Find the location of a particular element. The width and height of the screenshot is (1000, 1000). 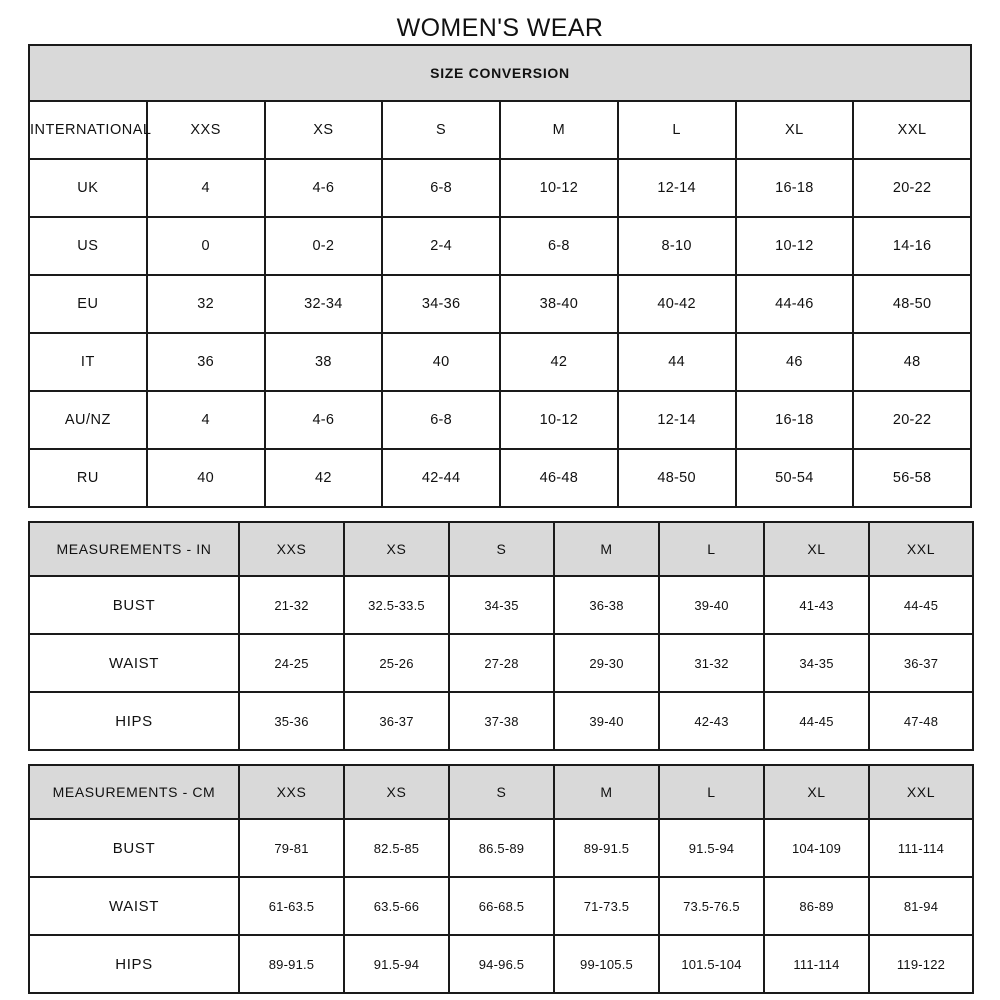

cell-value: 73.5-76.5 is located at coordinates (711, 906).